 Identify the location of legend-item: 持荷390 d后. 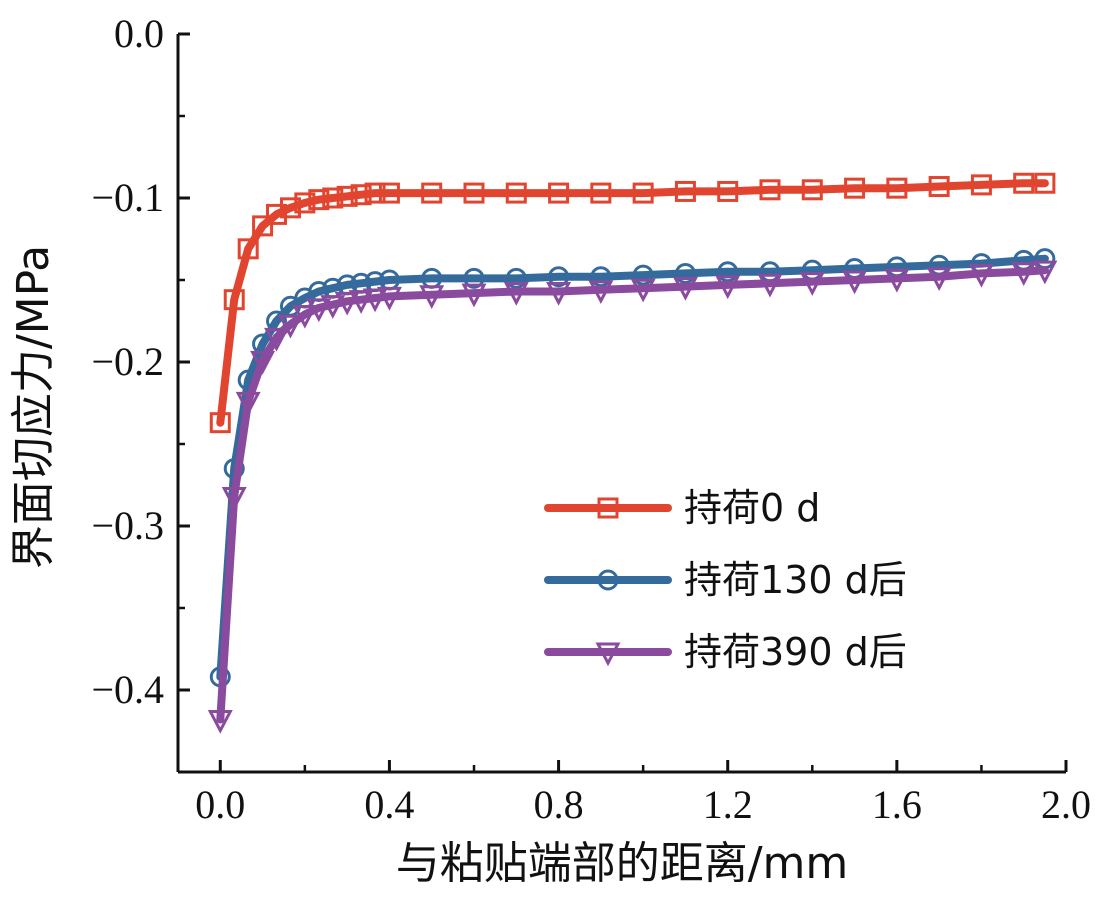
(725, 652).